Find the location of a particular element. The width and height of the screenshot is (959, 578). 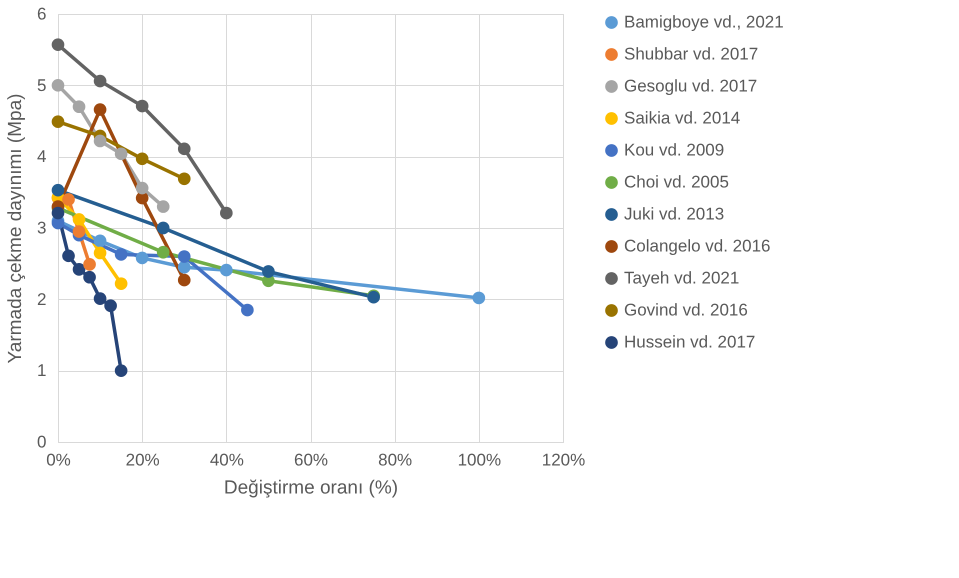

legend-label: Bamigboye vd., 2021 is located at coordinates (704, 22).